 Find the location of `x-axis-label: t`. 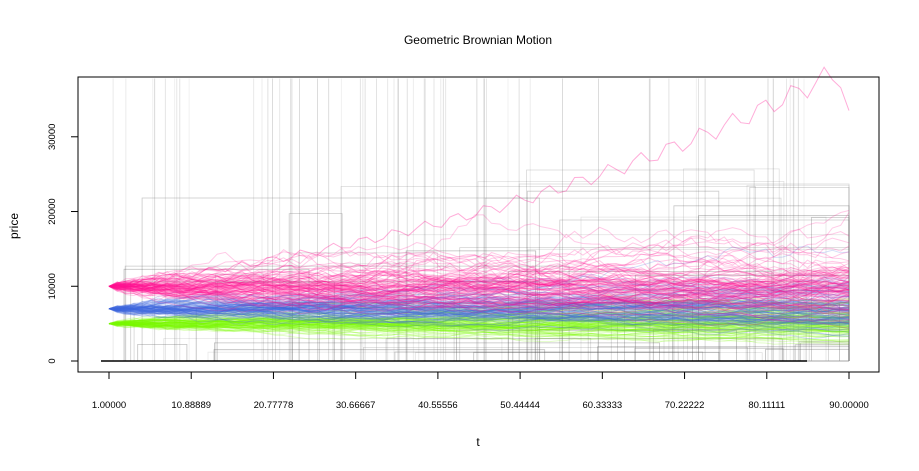

x-axis-label: t is located at coordinates (478, 442).